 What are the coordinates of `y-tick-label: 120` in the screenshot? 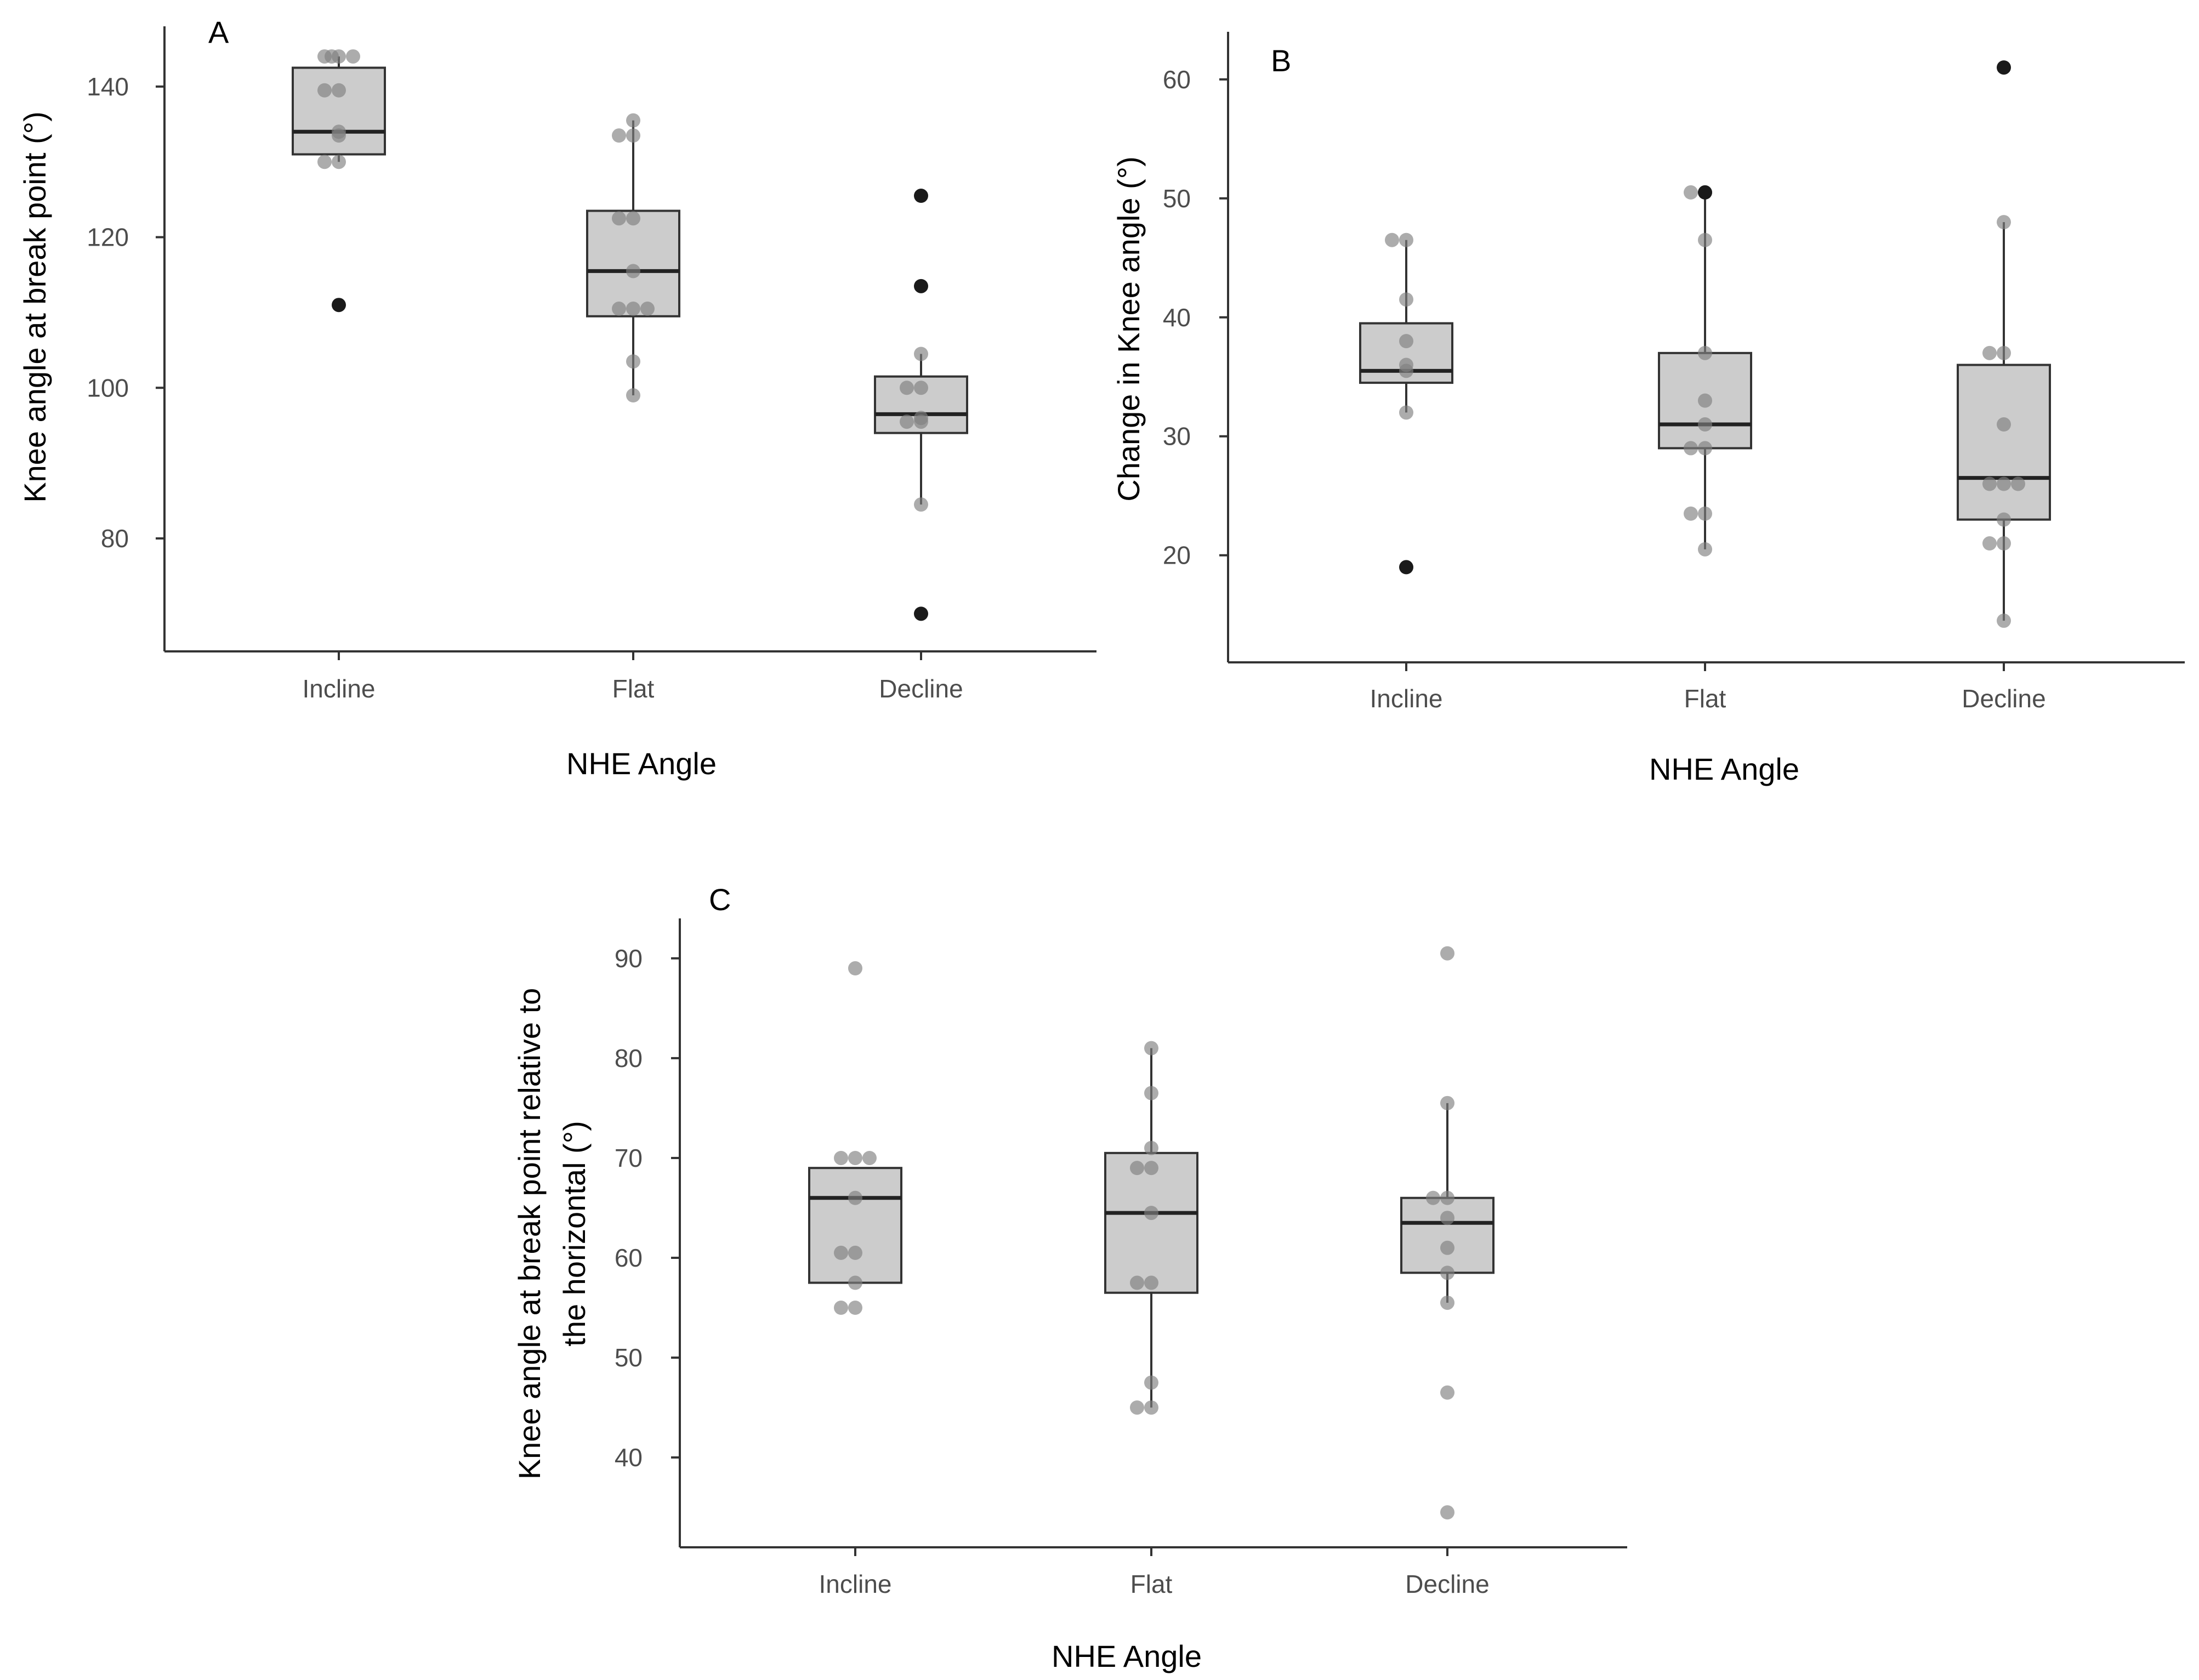 It's located at (108, 237).